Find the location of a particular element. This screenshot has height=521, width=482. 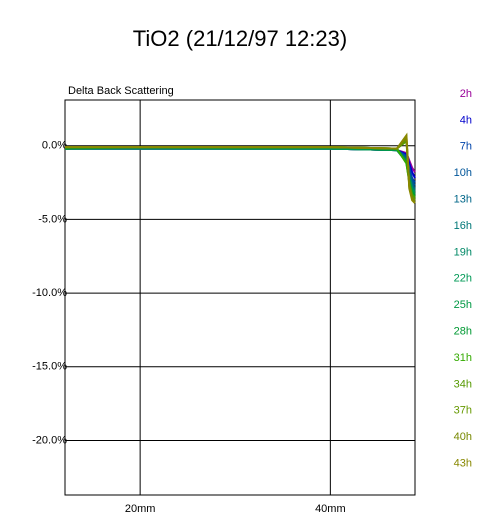

legend-label: 28h is located at coordinates (463, 332).